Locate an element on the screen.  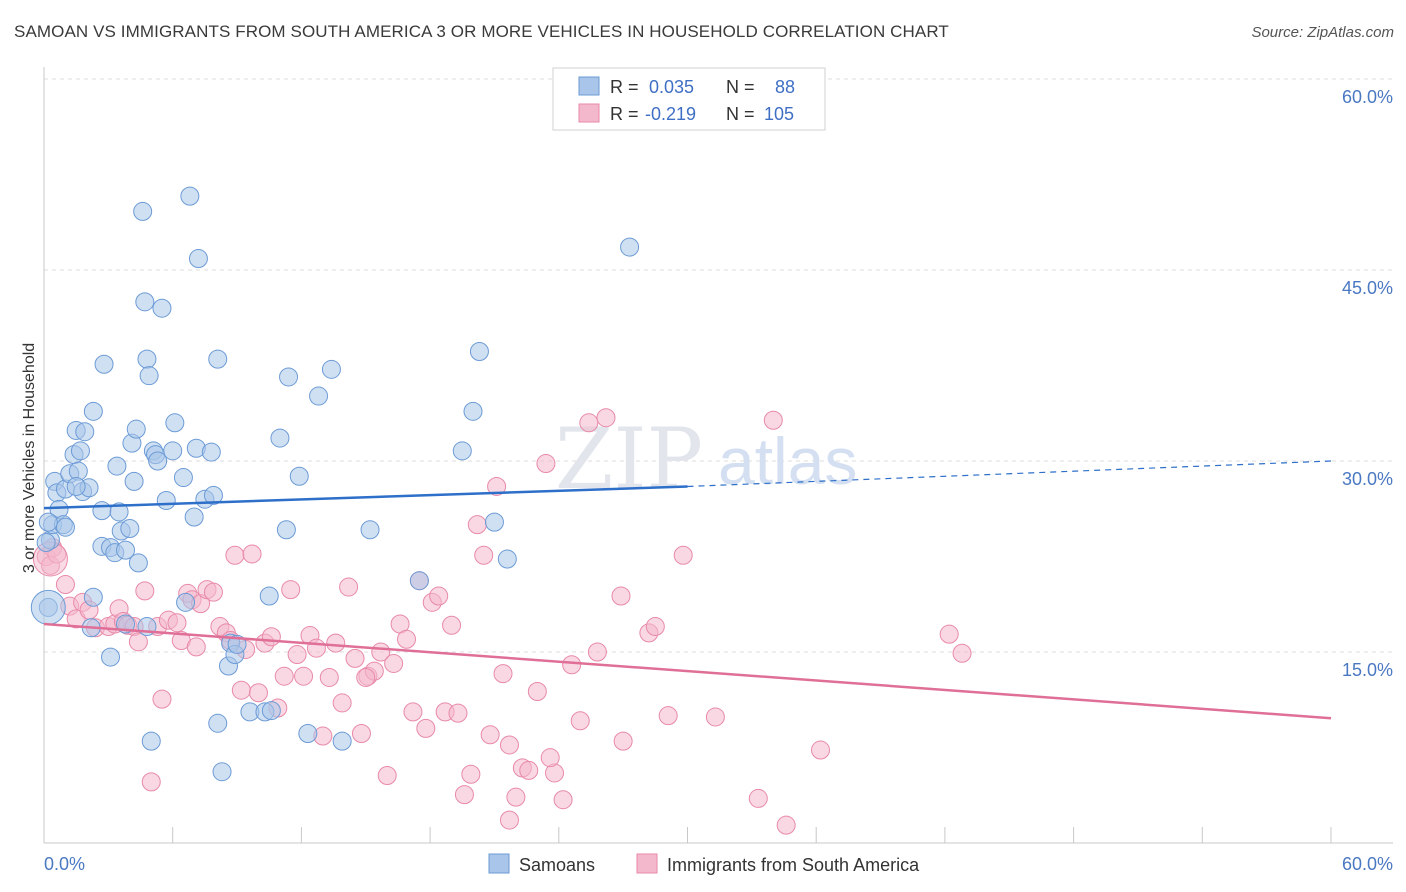
y-axis-label: 3 or more Vehicles in Household is located at coordinates (29, 458).